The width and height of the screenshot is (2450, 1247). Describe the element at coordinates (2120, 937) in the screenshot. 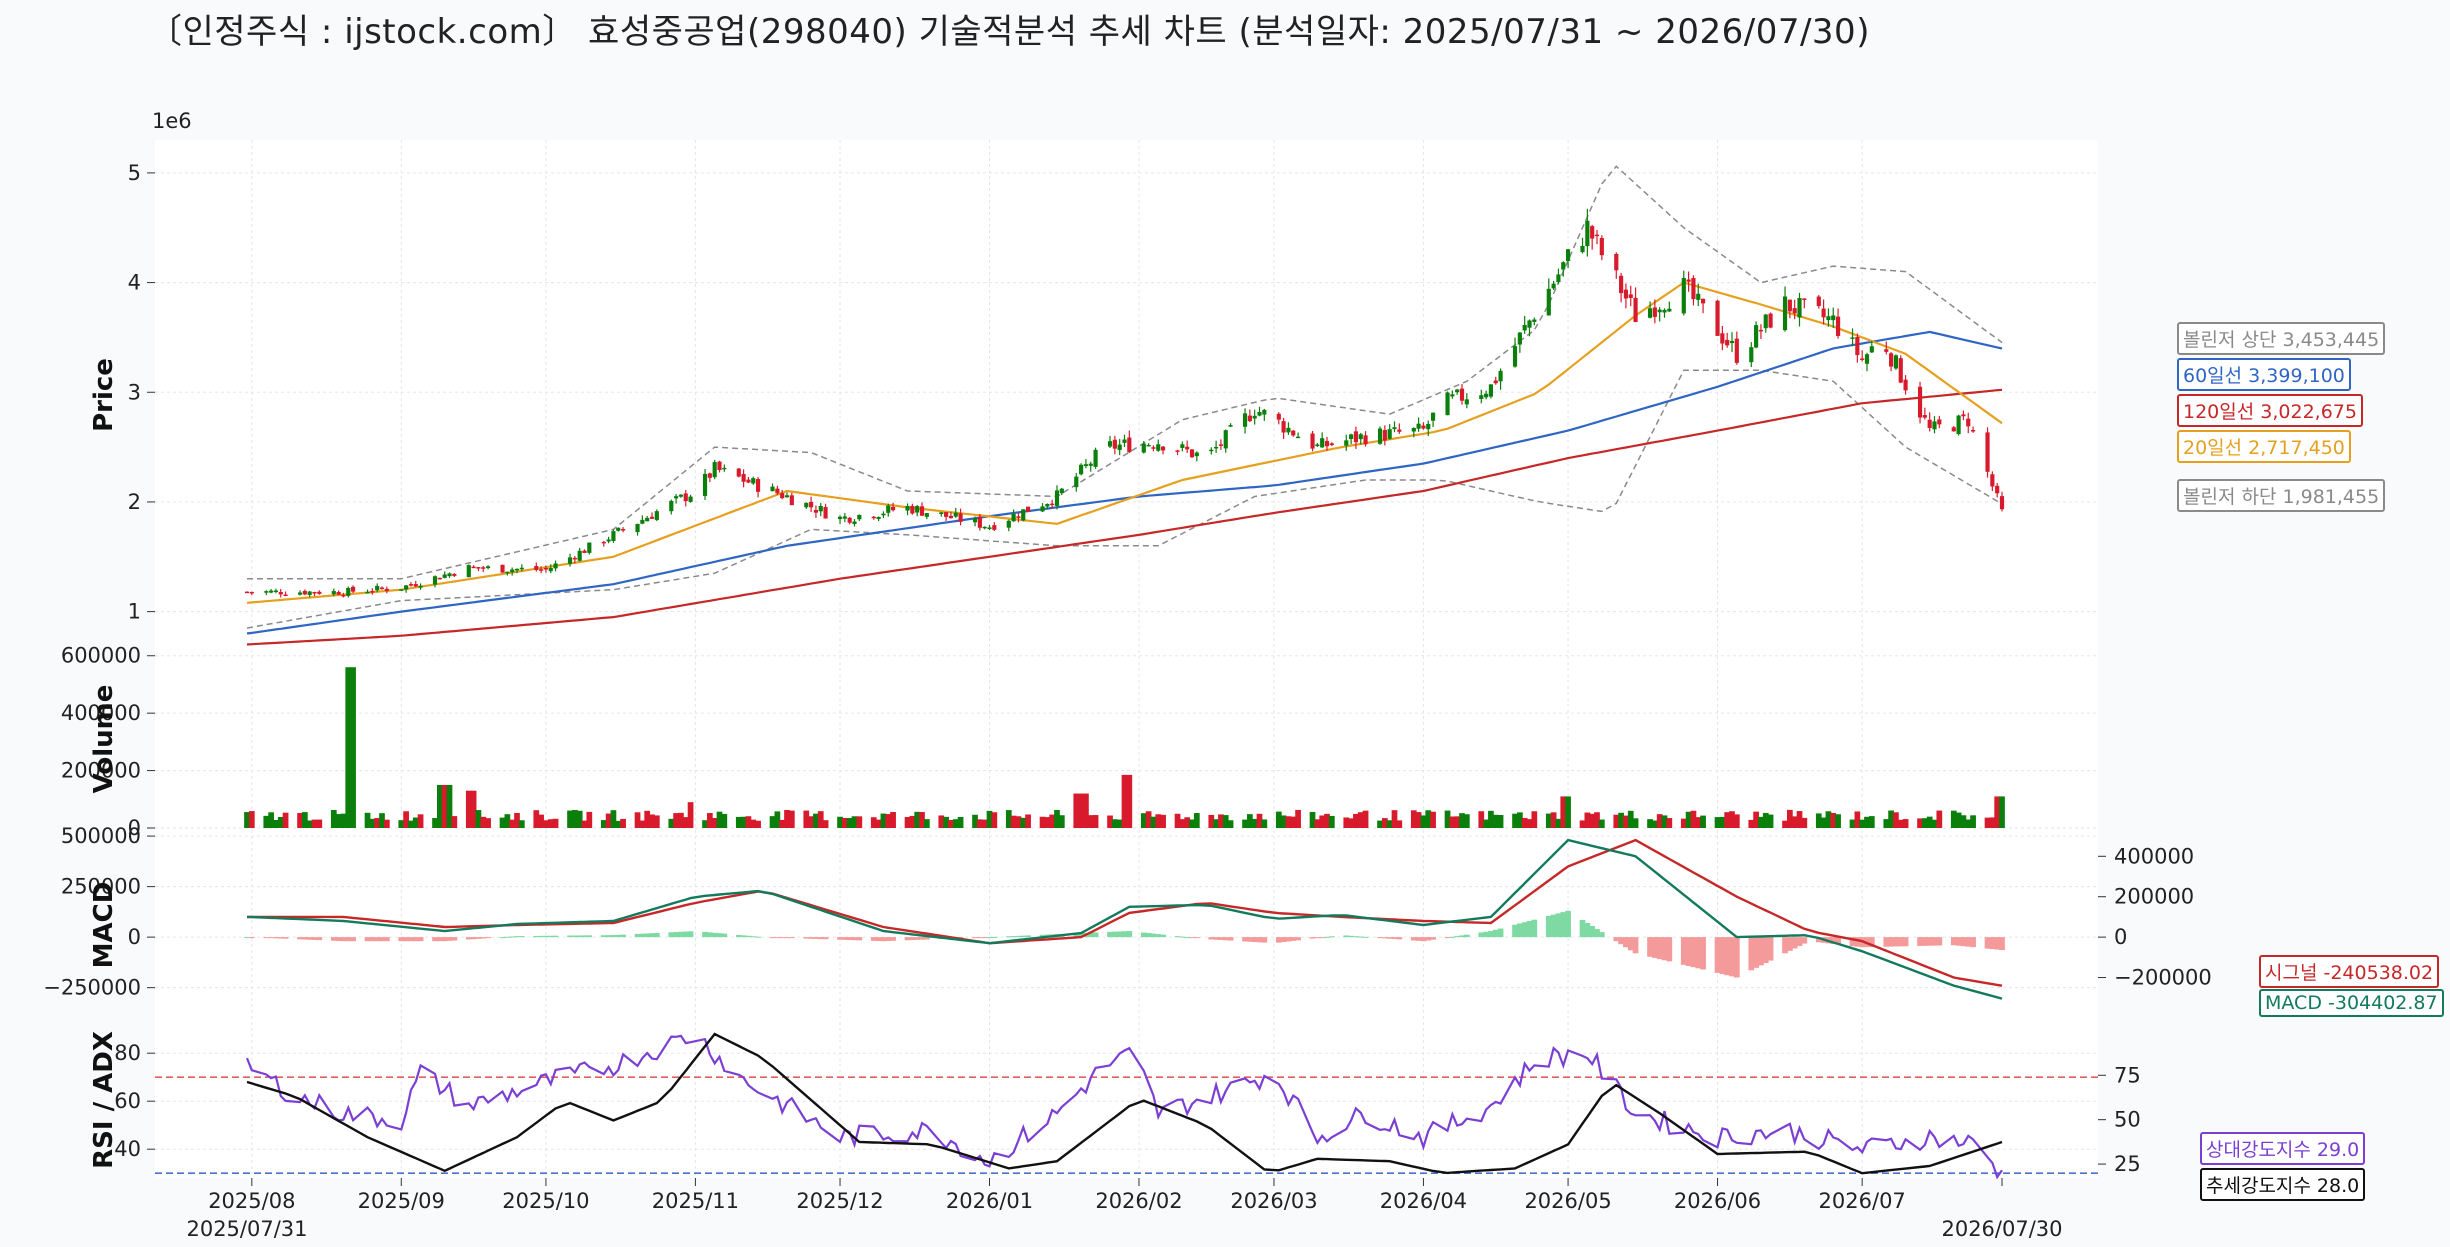

I see `macd-ytick-right: 0` at that location.